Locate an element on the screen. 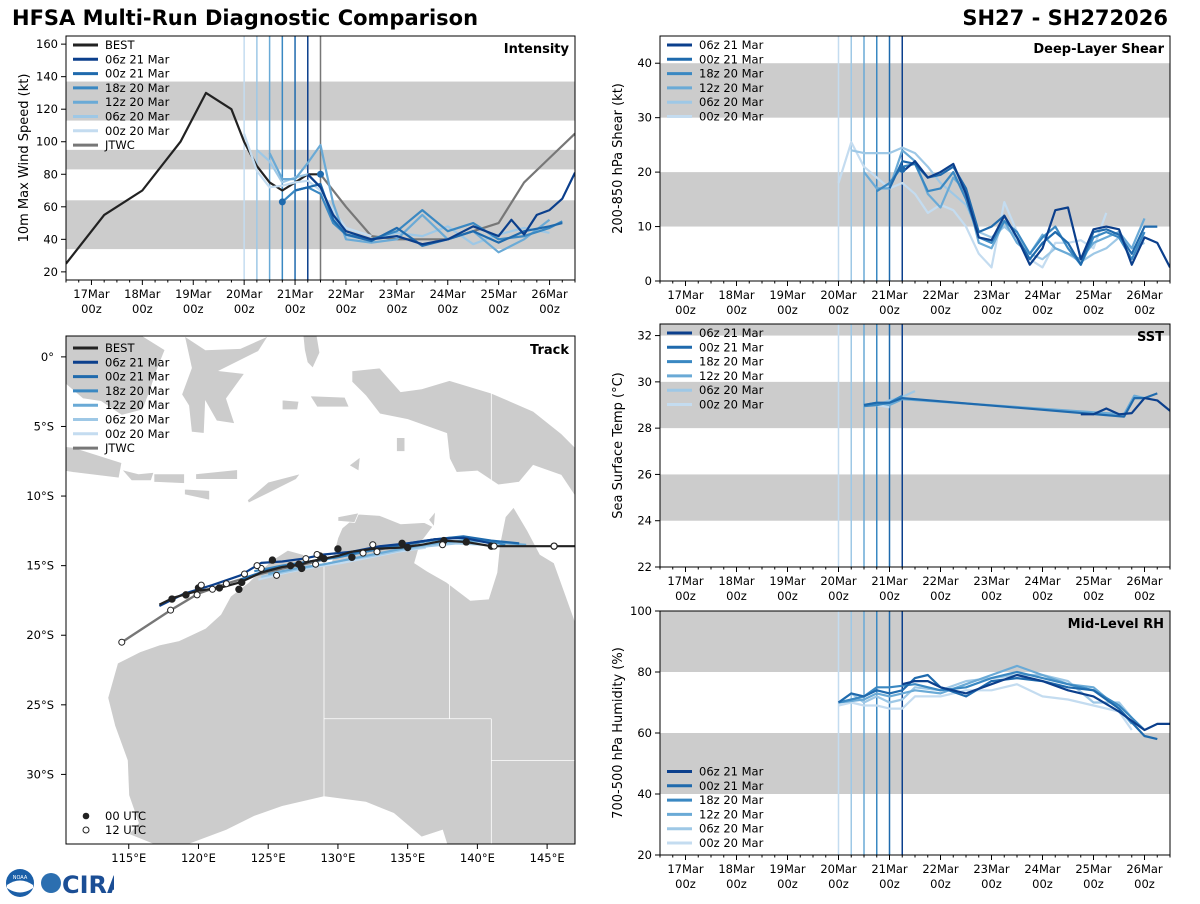 The width and height of the screenshot is (1200, 904). shear-y-tick-label: 40 is located at coordinates (644, 63).